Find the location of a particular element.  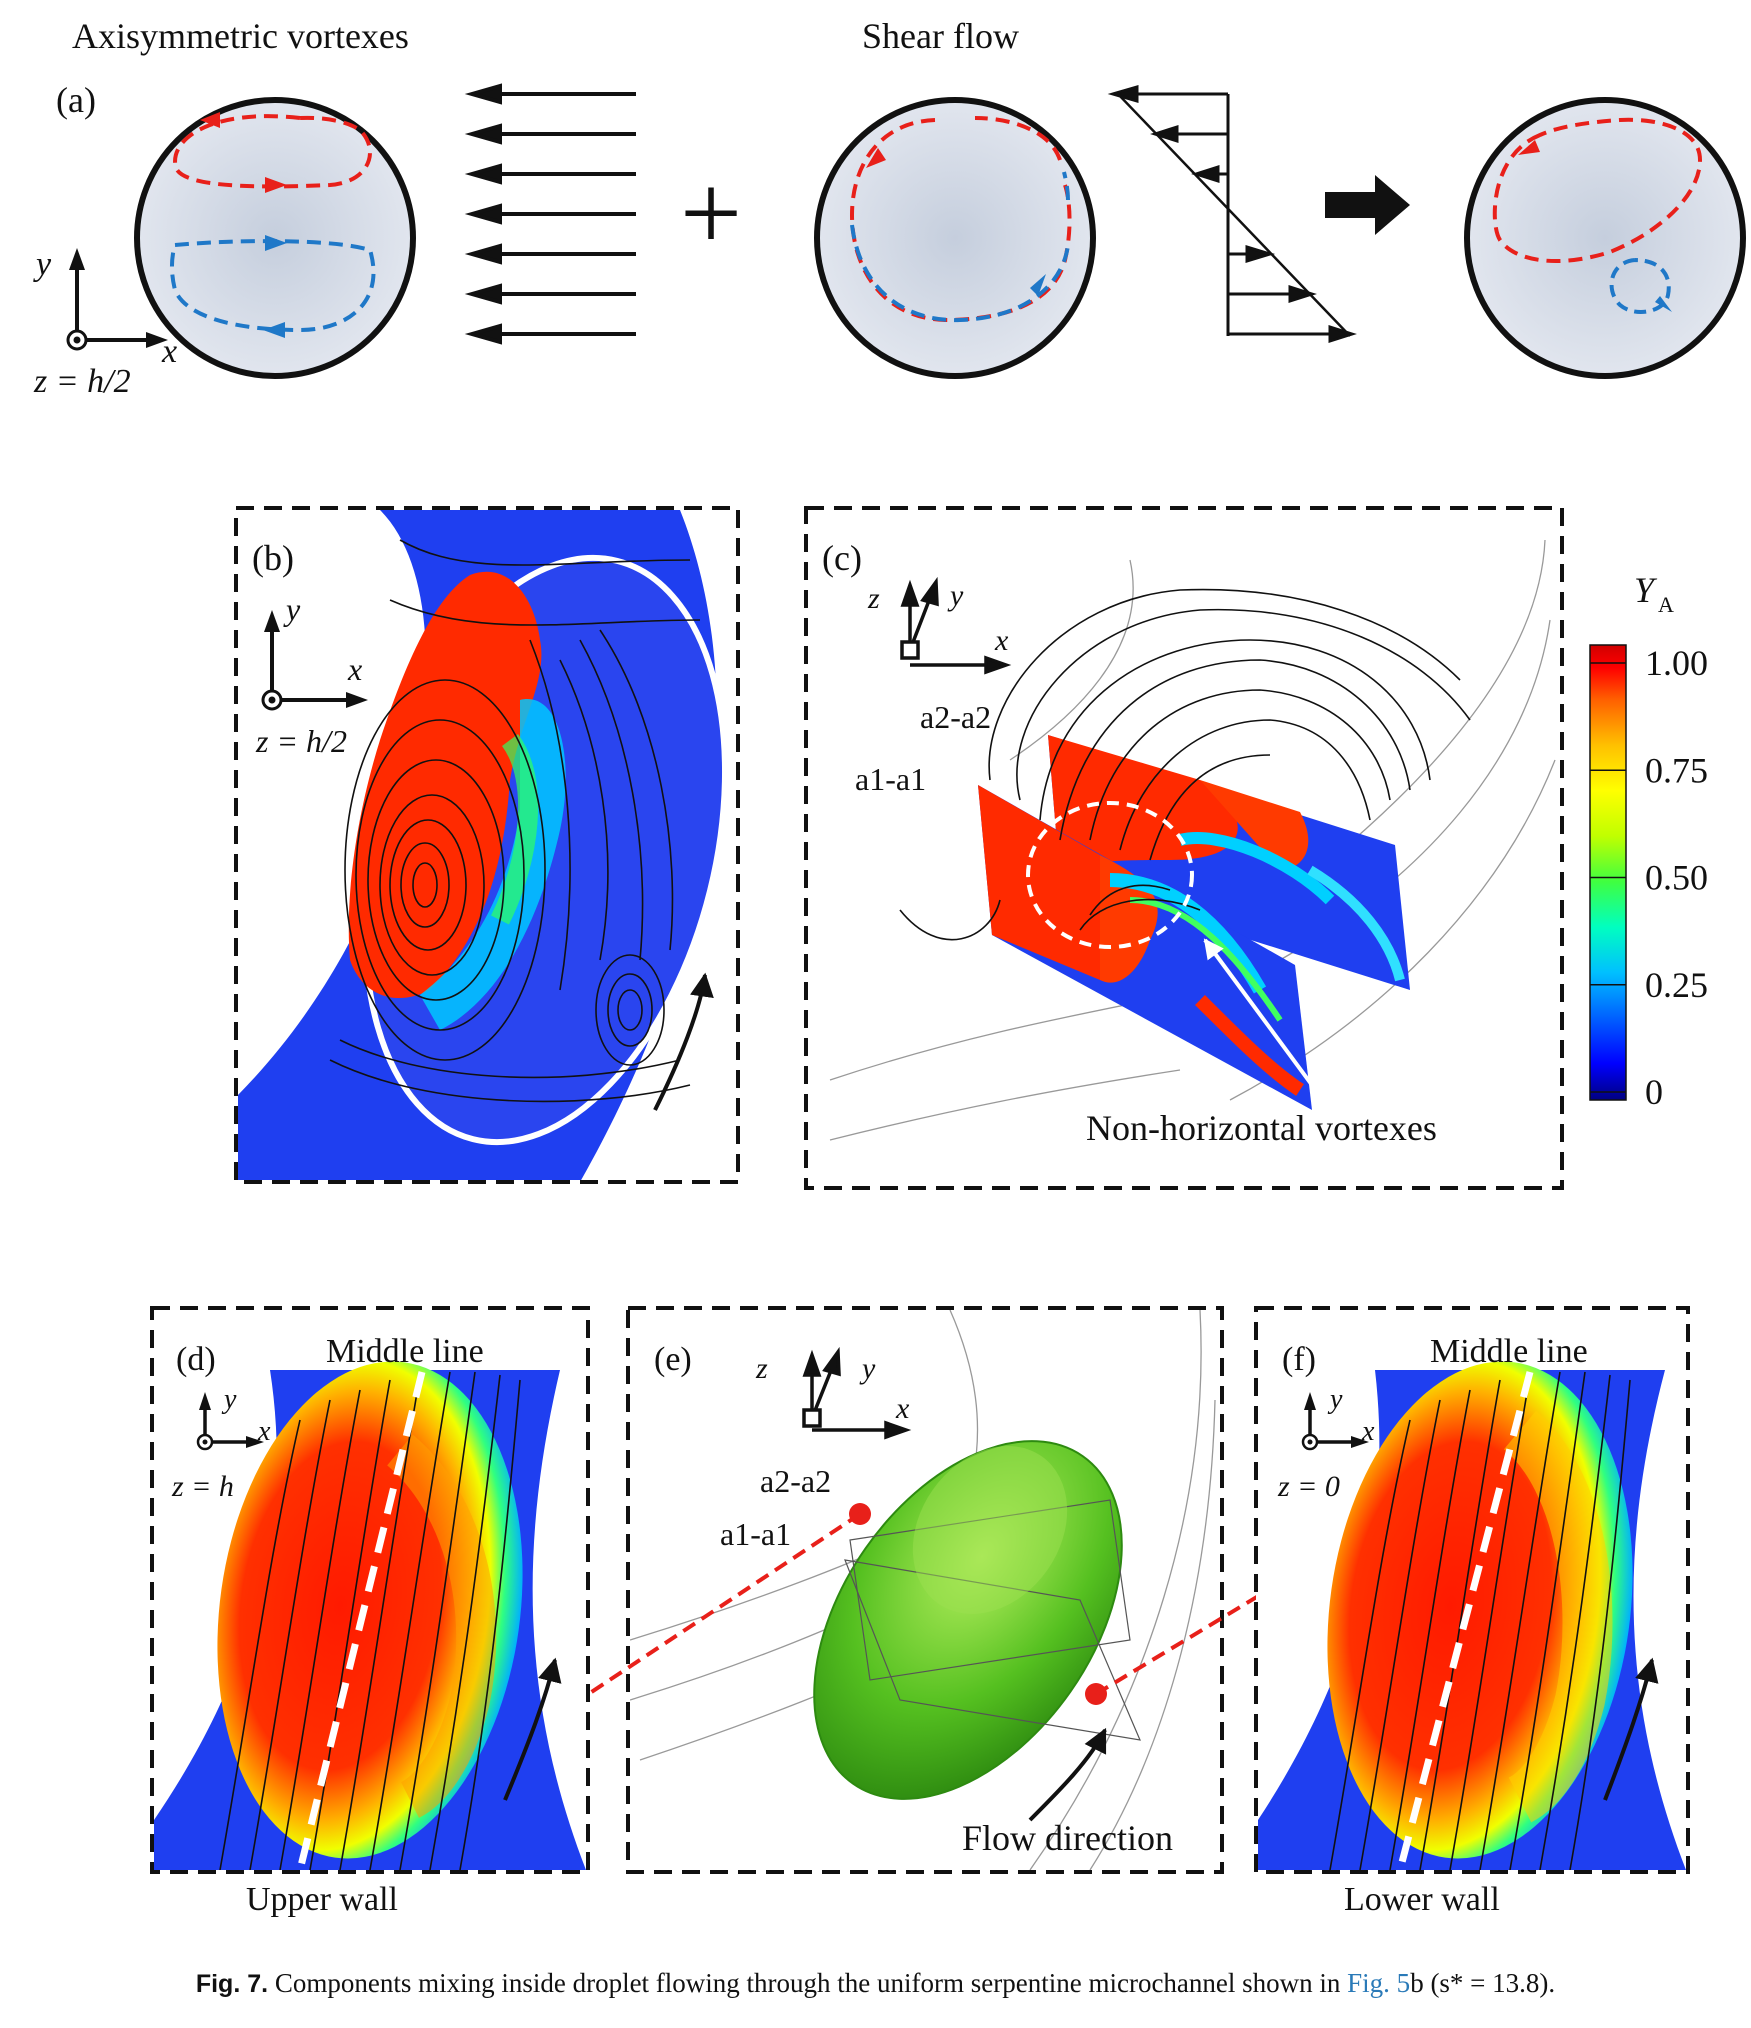

result-arrow is located at coordinates (1367, 205).